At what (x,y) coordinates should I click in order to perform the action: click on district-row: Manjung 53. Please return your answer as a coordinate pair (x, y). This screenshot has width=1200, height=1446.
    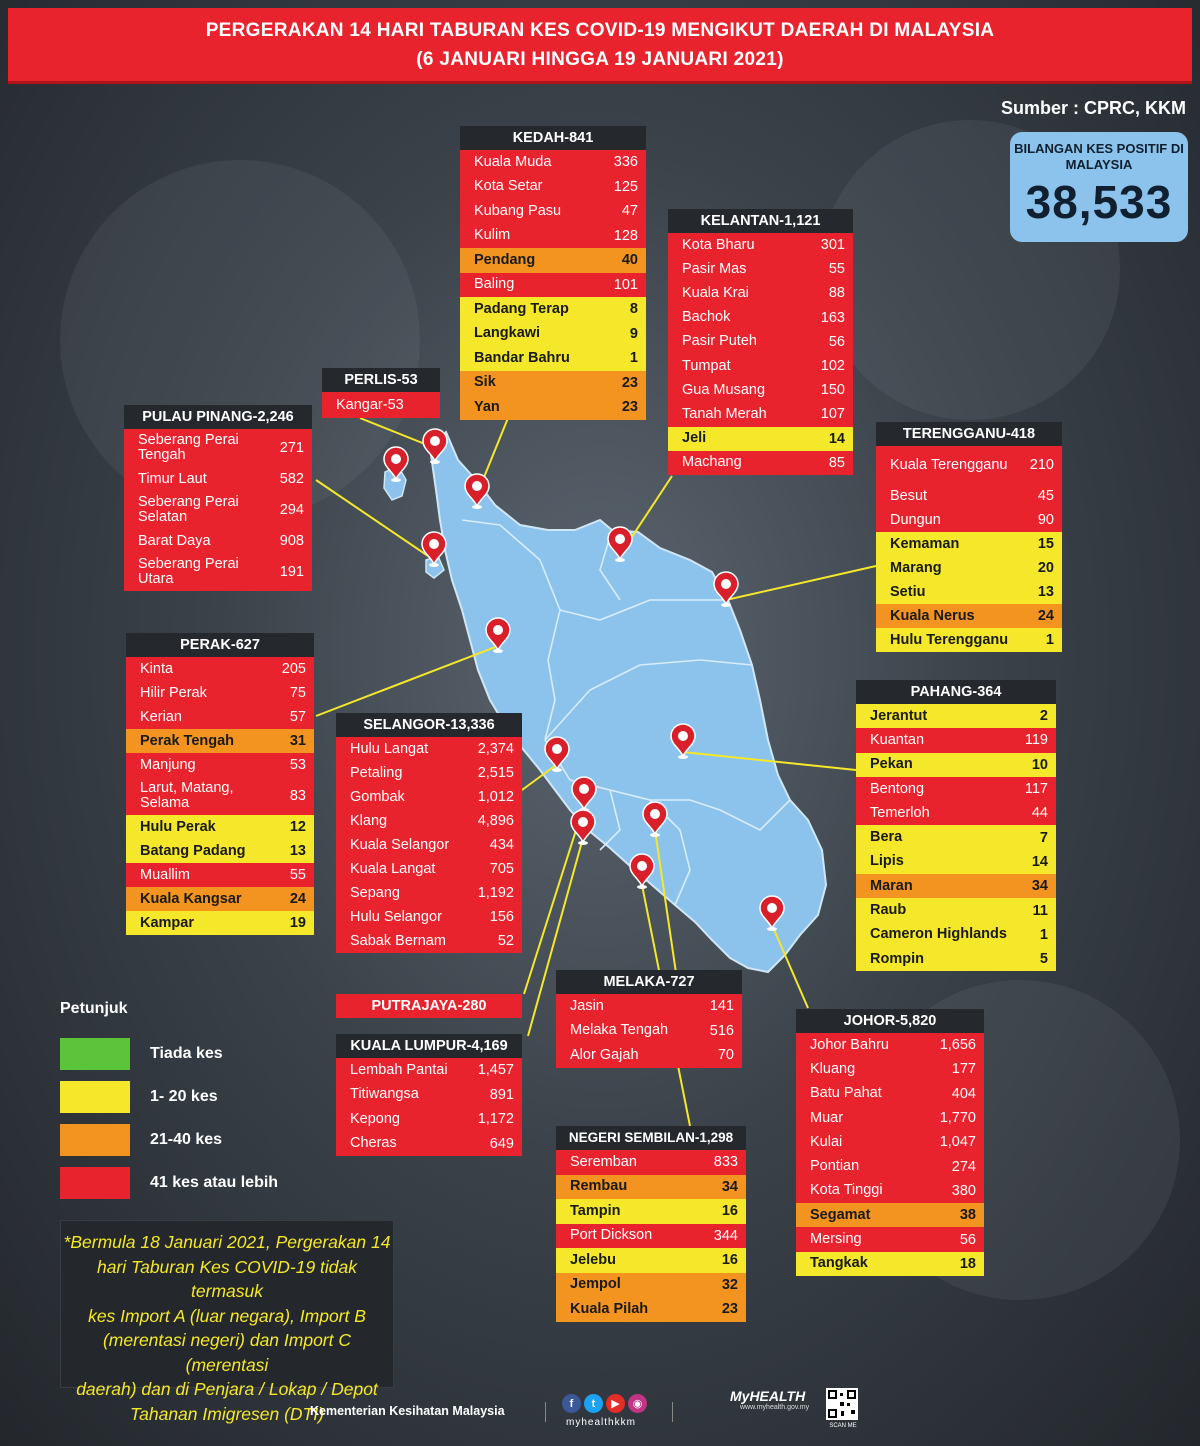
    Looking at the image, I should click on (220, 765).